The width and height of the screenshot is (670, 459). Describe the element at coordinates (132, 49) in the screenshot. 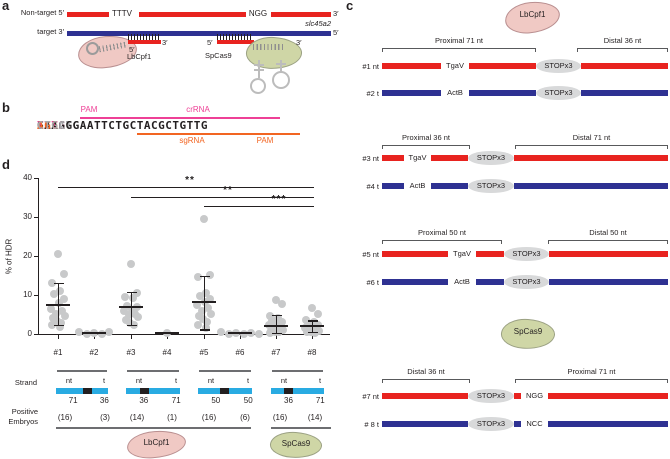

I see `crrna-5prime-label: 5′` at that location.